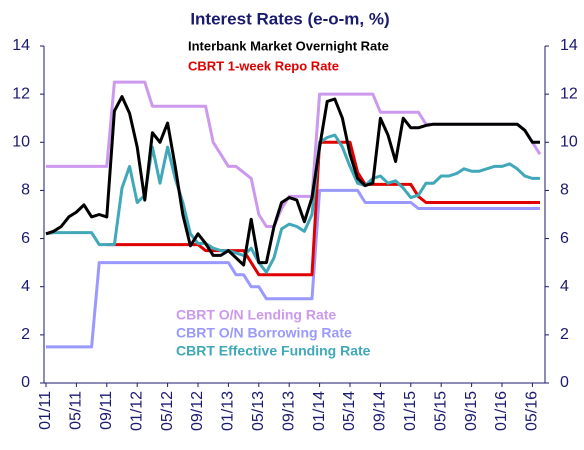  I want to click on y2-tick-label: 6, so click(564, 238).